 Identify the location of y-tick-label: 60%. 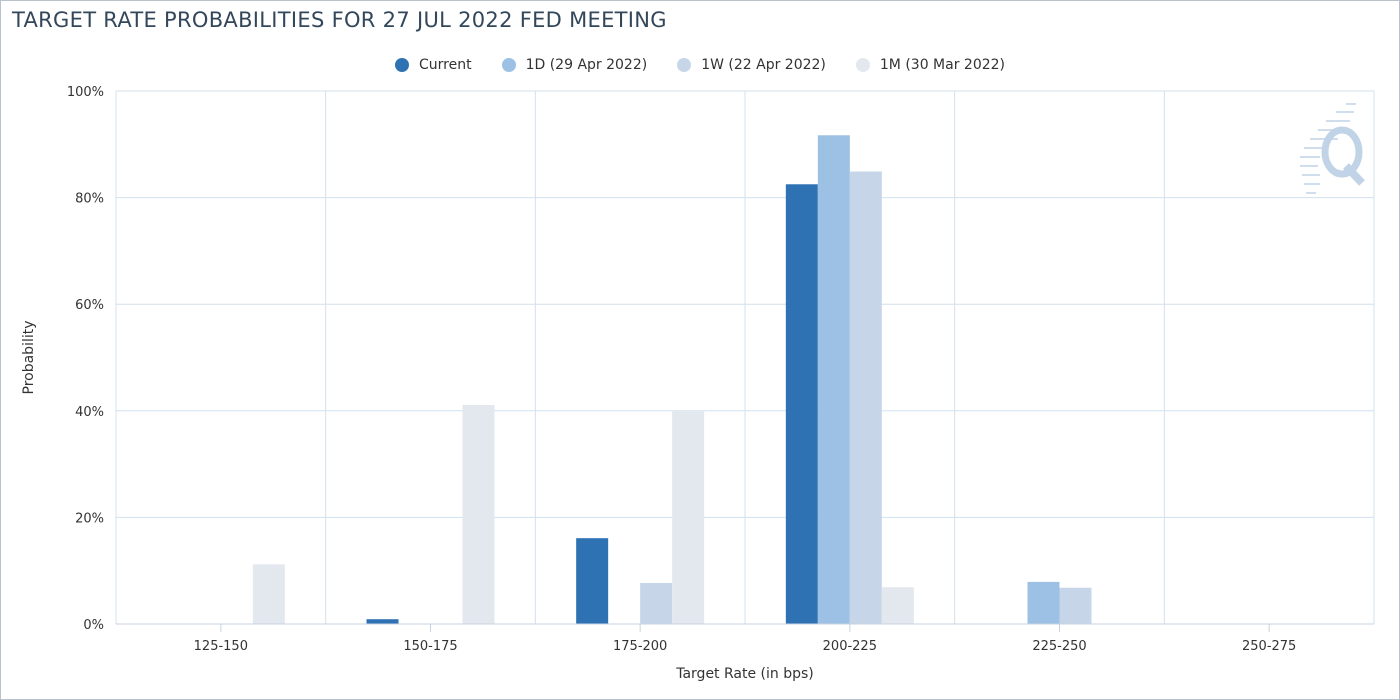
(89, 305).